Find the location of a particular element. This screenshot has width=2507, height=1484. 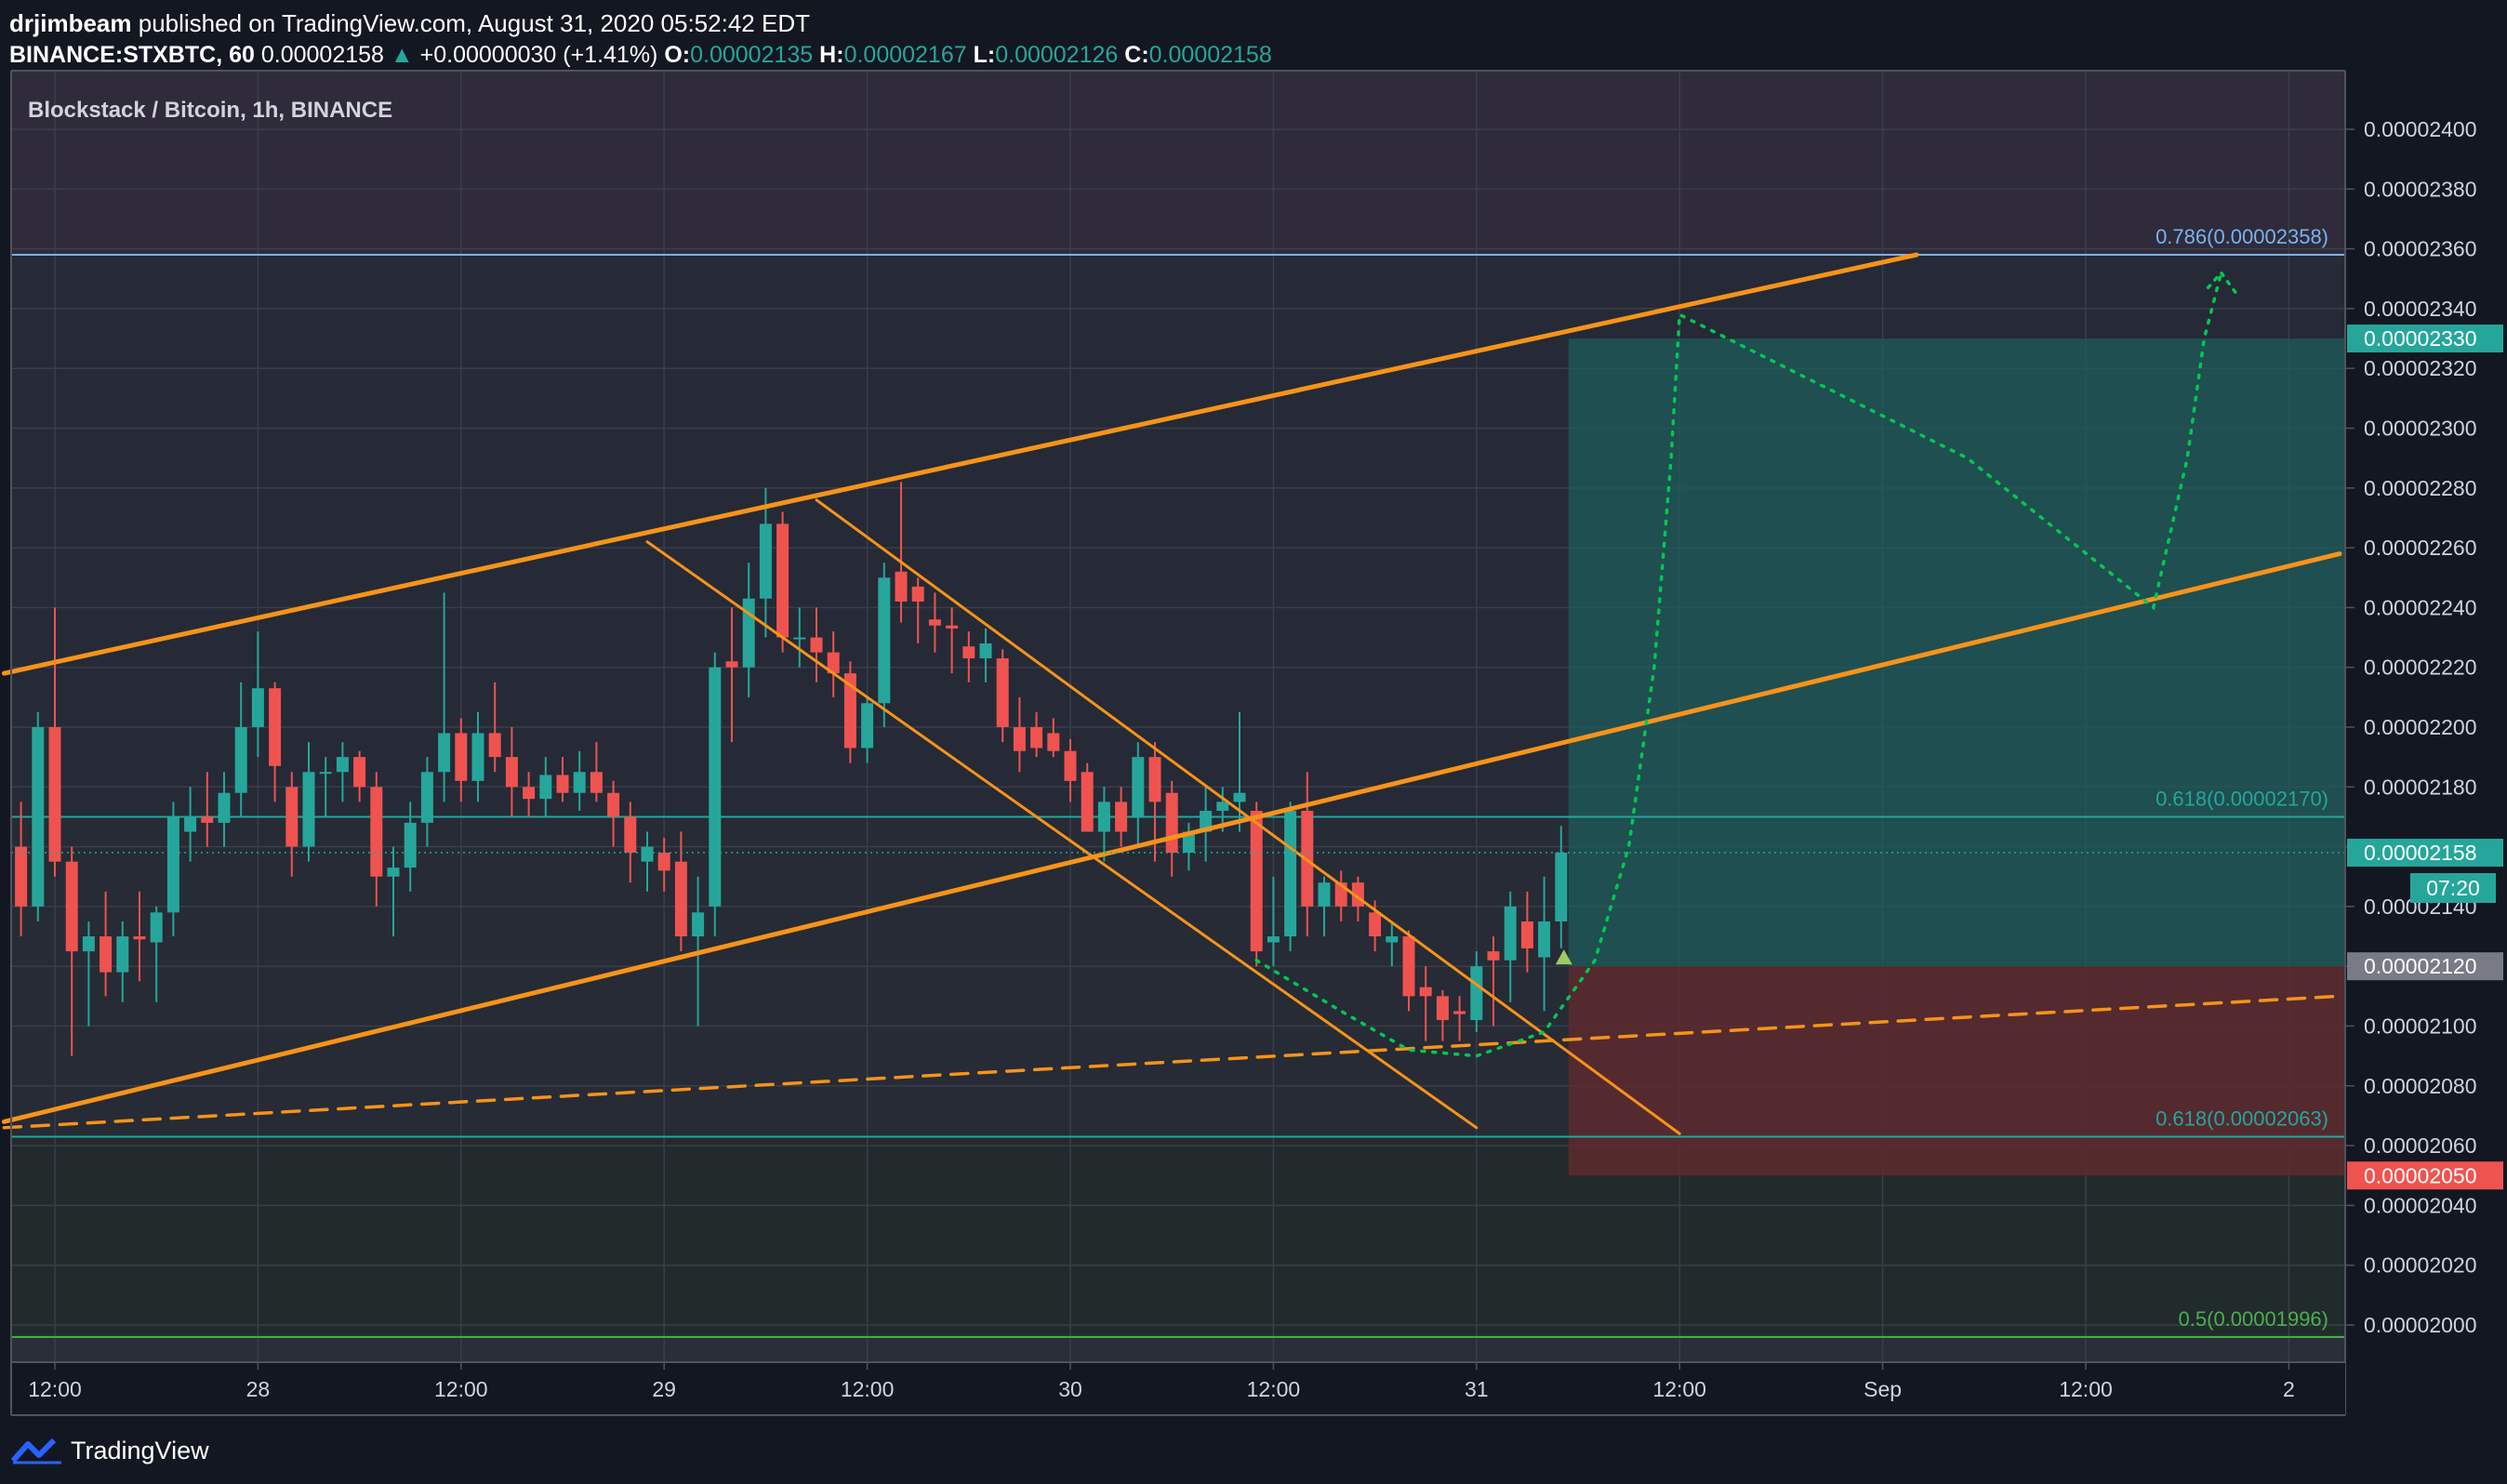

profit-zone is located at coordinates (1956, 652).